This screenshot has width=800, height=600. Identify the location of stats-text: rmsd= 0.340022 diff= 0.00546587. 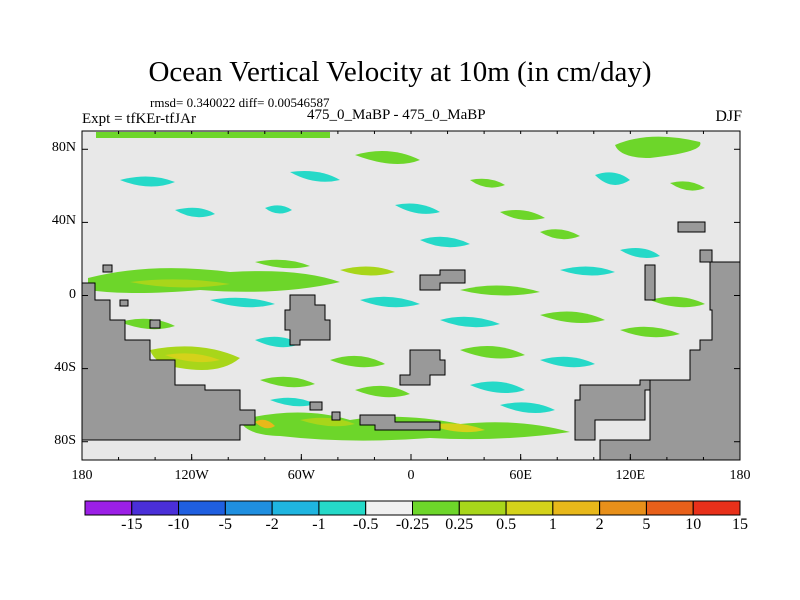
(240, 102).